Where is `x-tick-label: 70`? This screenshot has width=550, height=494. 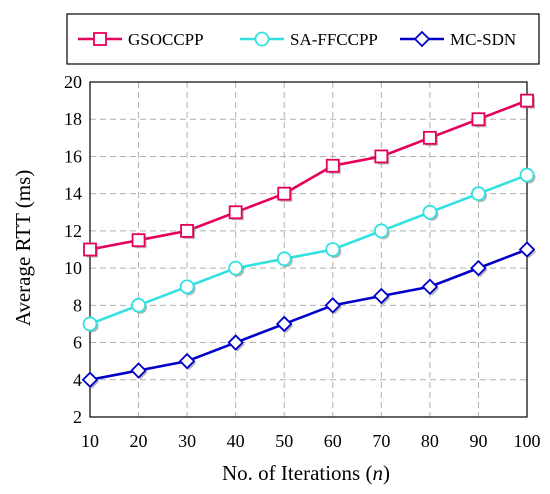 x-tick-label: 70 is located at coordinates (381, 441).